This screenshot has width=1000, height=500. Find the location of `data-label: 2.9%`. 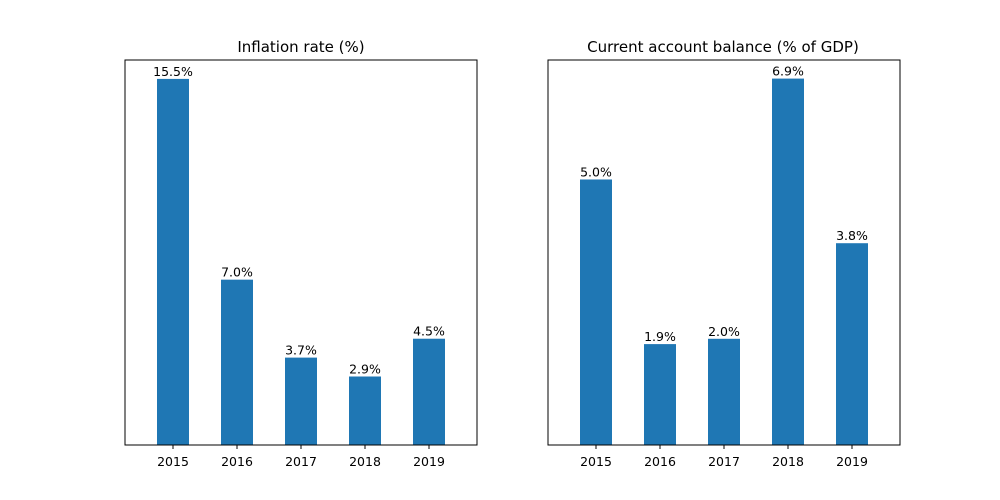

data-label: 2.9% is located at coordinates (365, 369).